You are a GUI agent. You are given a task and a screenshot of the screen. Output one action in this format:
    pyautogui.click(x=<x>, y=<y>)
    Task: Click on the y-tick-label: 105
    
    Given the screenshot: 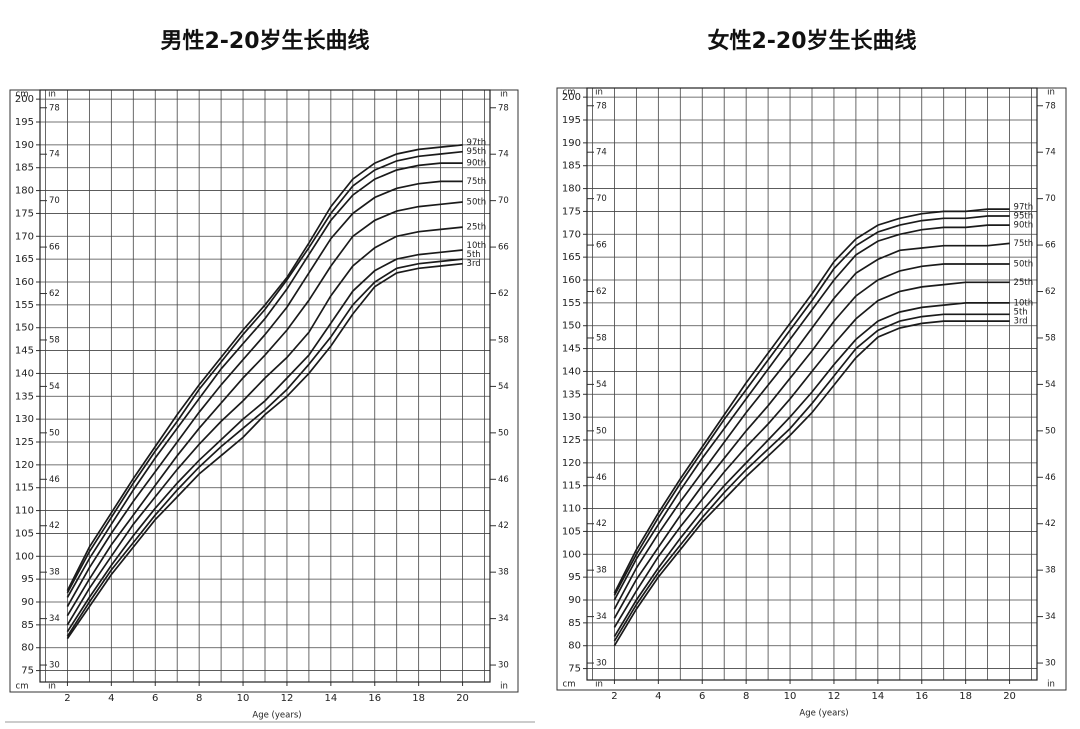 What is the action you would take?
    pyautogui.click(x=24, y=533)
    